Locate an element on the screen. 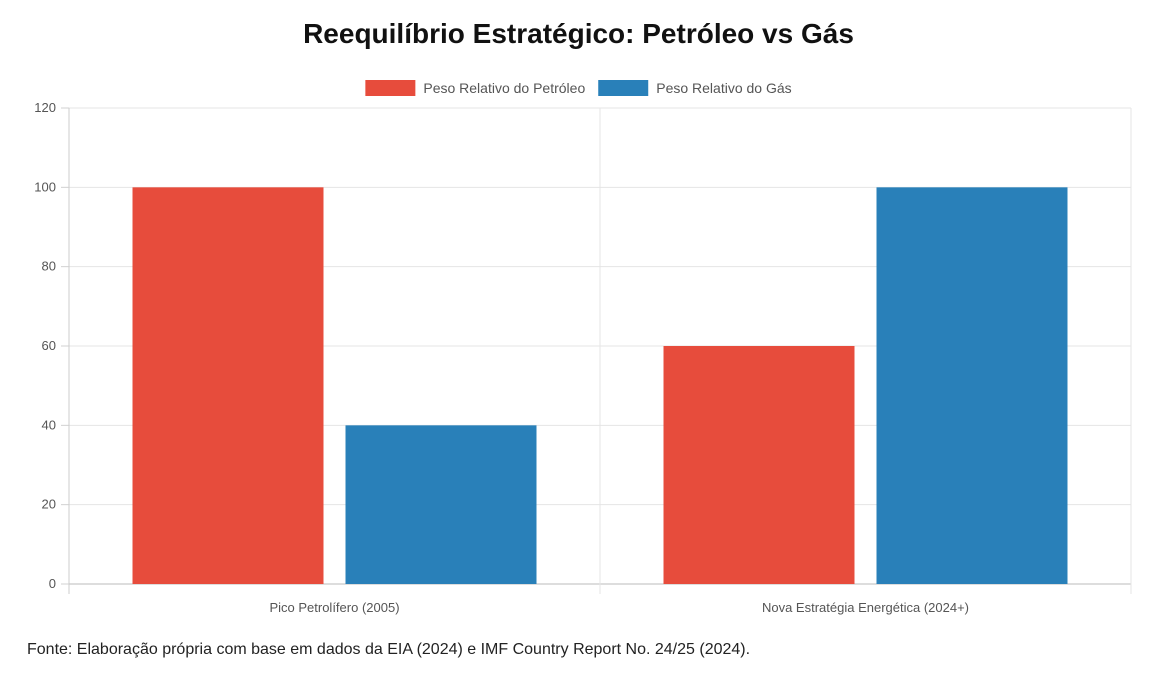 The height and width of the screenshot is (684, 1157). y-tick-label: 40 is located at coordinates (49, 424).